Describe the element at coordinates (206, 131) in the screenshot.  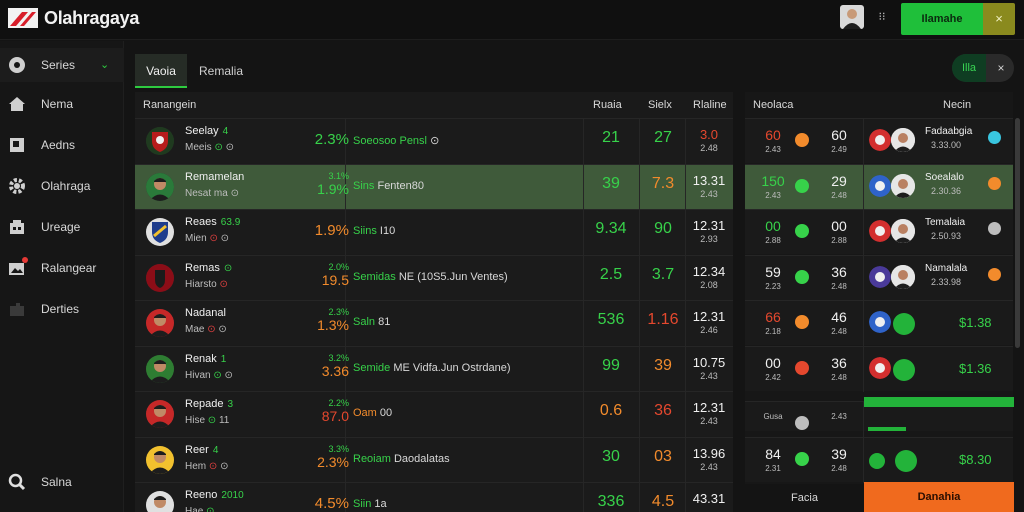
I see `team-name: Seelay 4` at that location.